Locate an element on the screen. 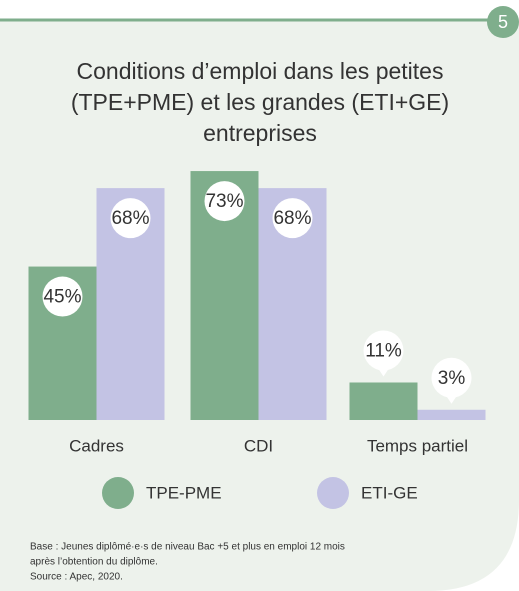 The height and width of the screenshot is (591, 519). data-label: 11% is located at coordinates (383, 351).